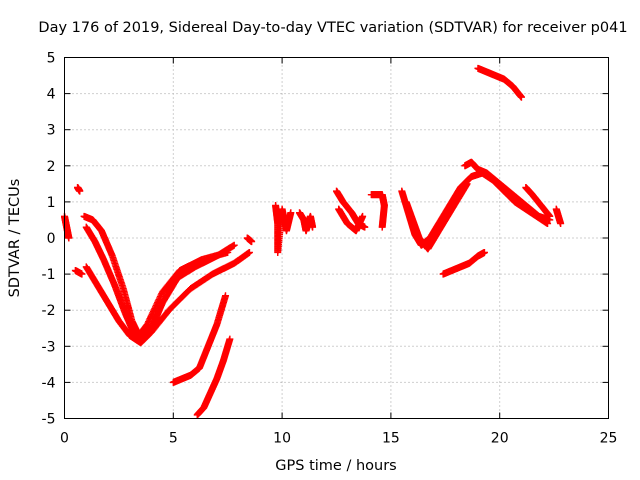 The image size is (640, 480). Describe the element at coordinates (49, 383) in the screenshot. I see `y-tick-label: -4` at that location.